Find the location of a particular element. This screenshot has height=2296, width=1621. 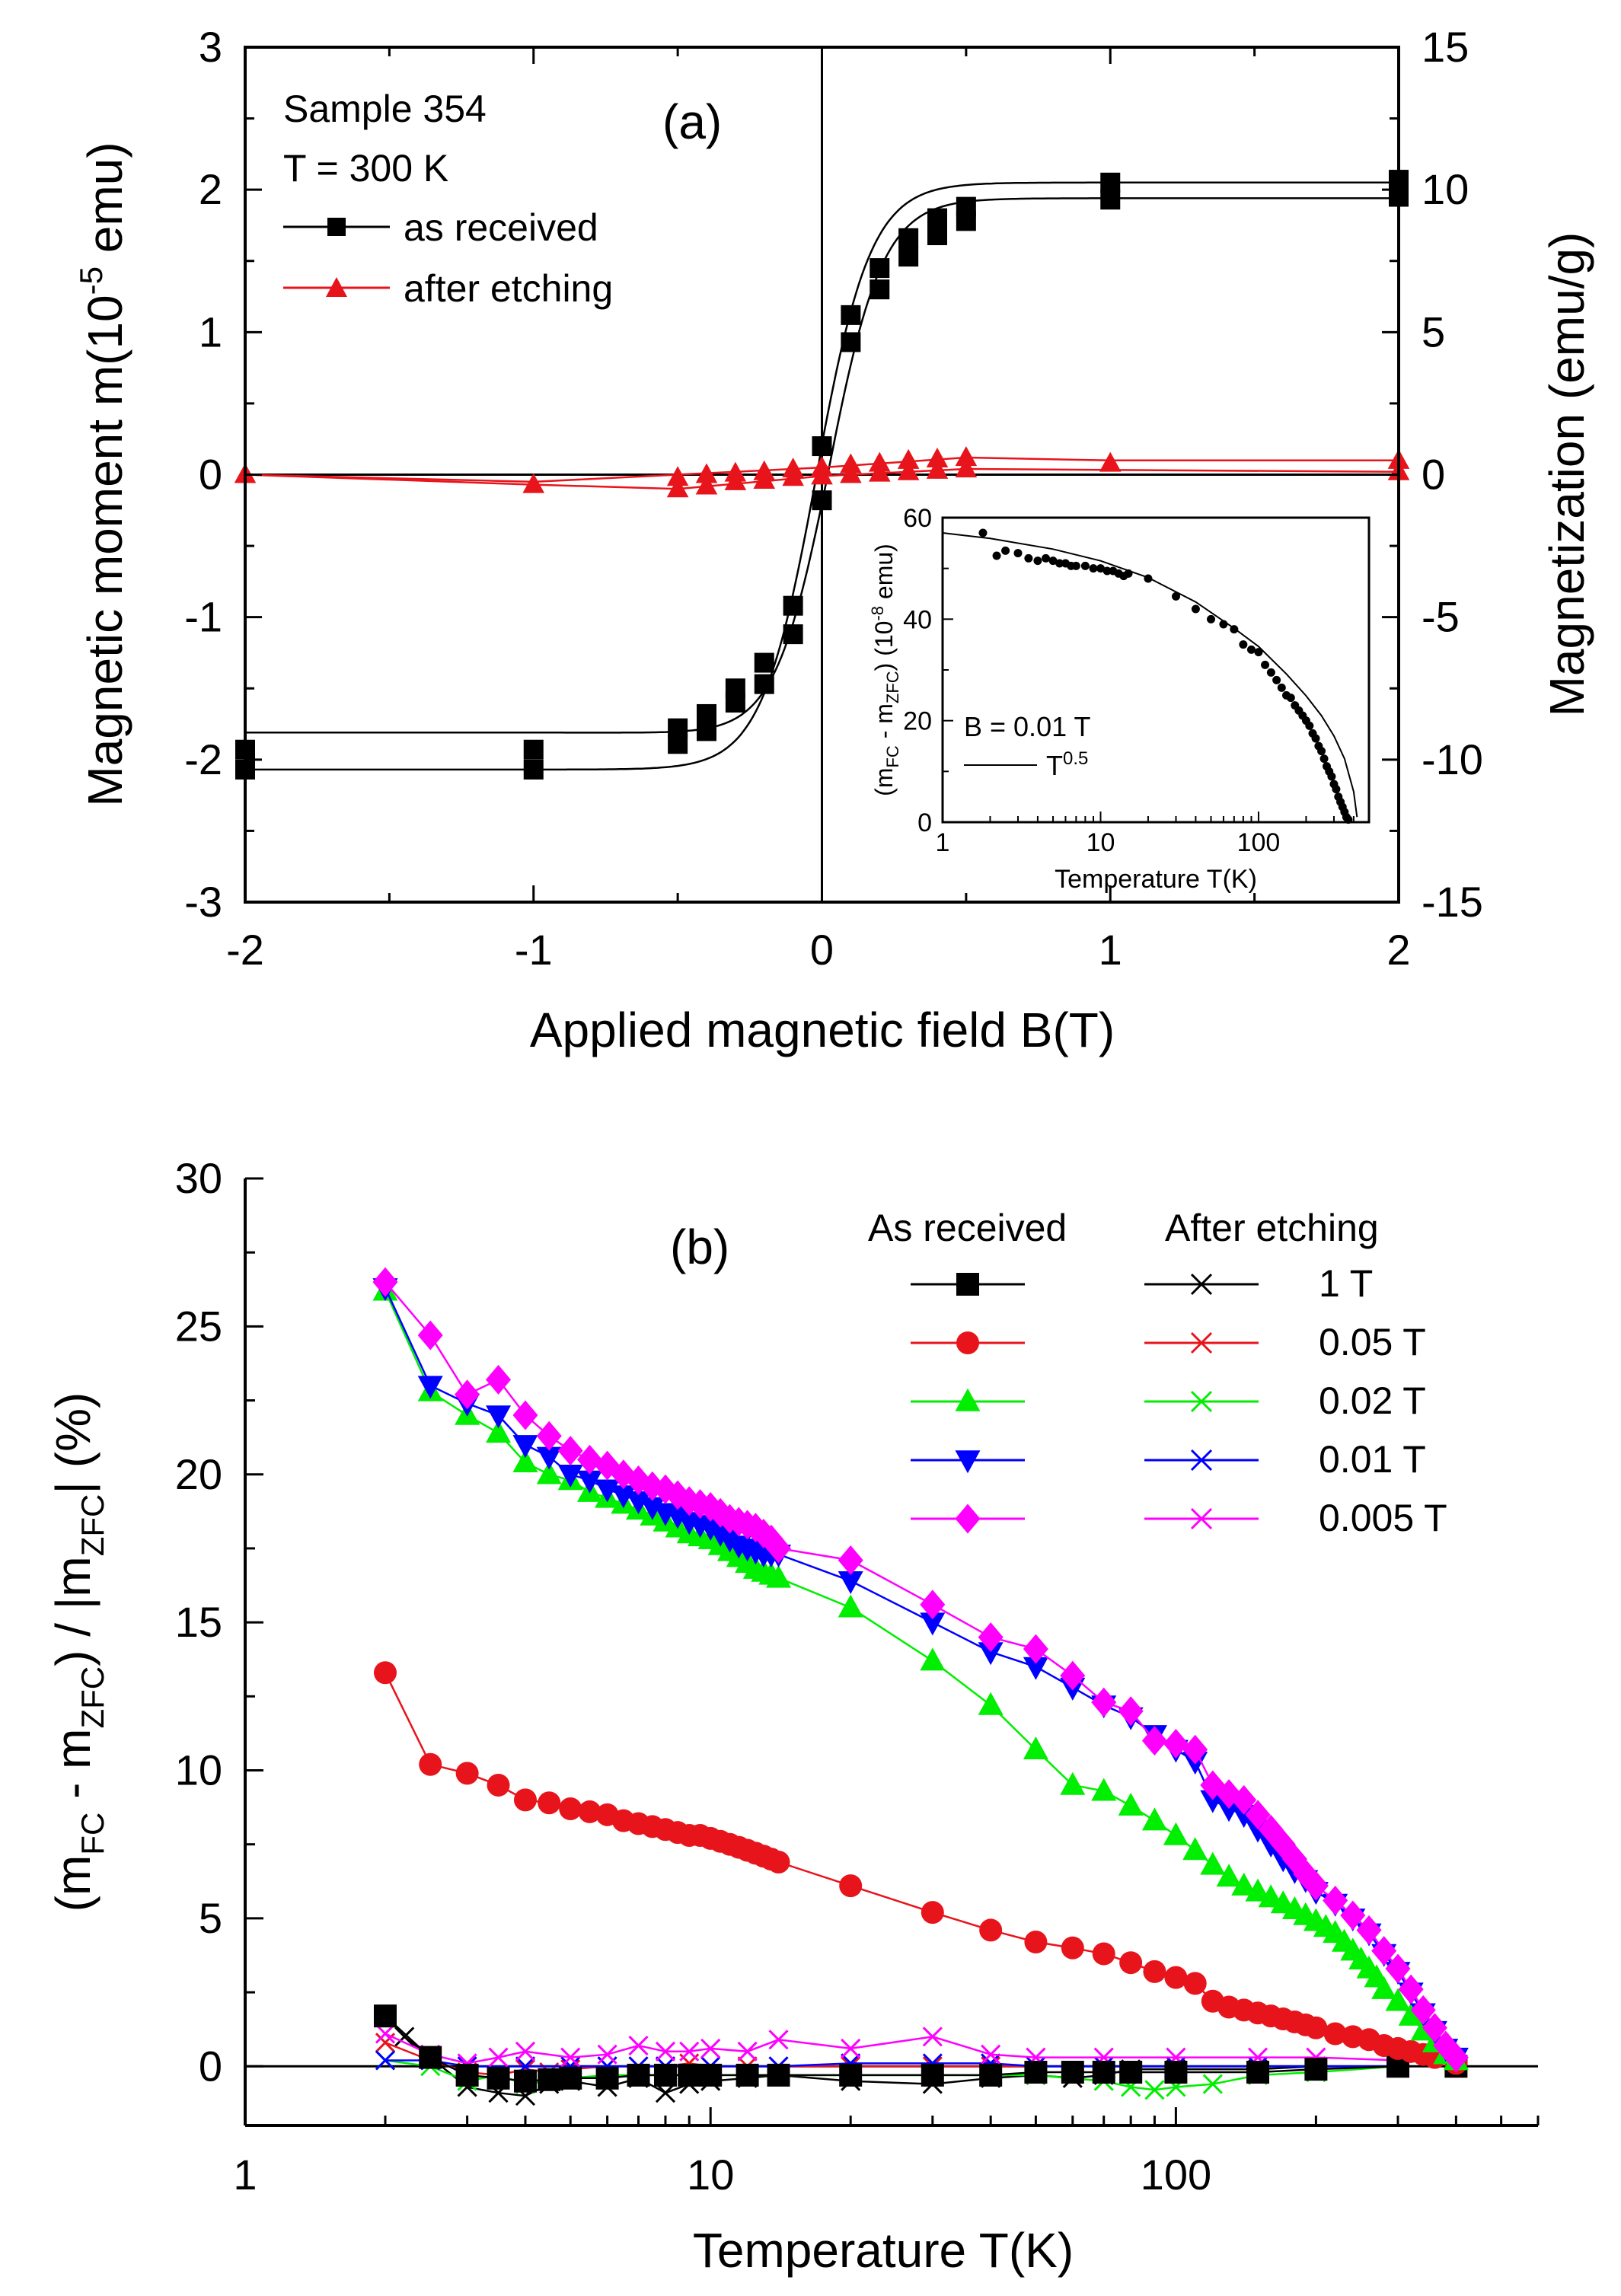

x-tick-label: -2 is located at coordinates (245, 950).